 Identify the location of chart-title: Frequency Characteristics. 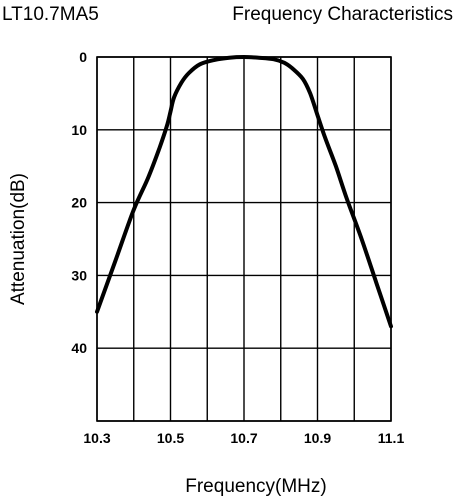
(342, 14).